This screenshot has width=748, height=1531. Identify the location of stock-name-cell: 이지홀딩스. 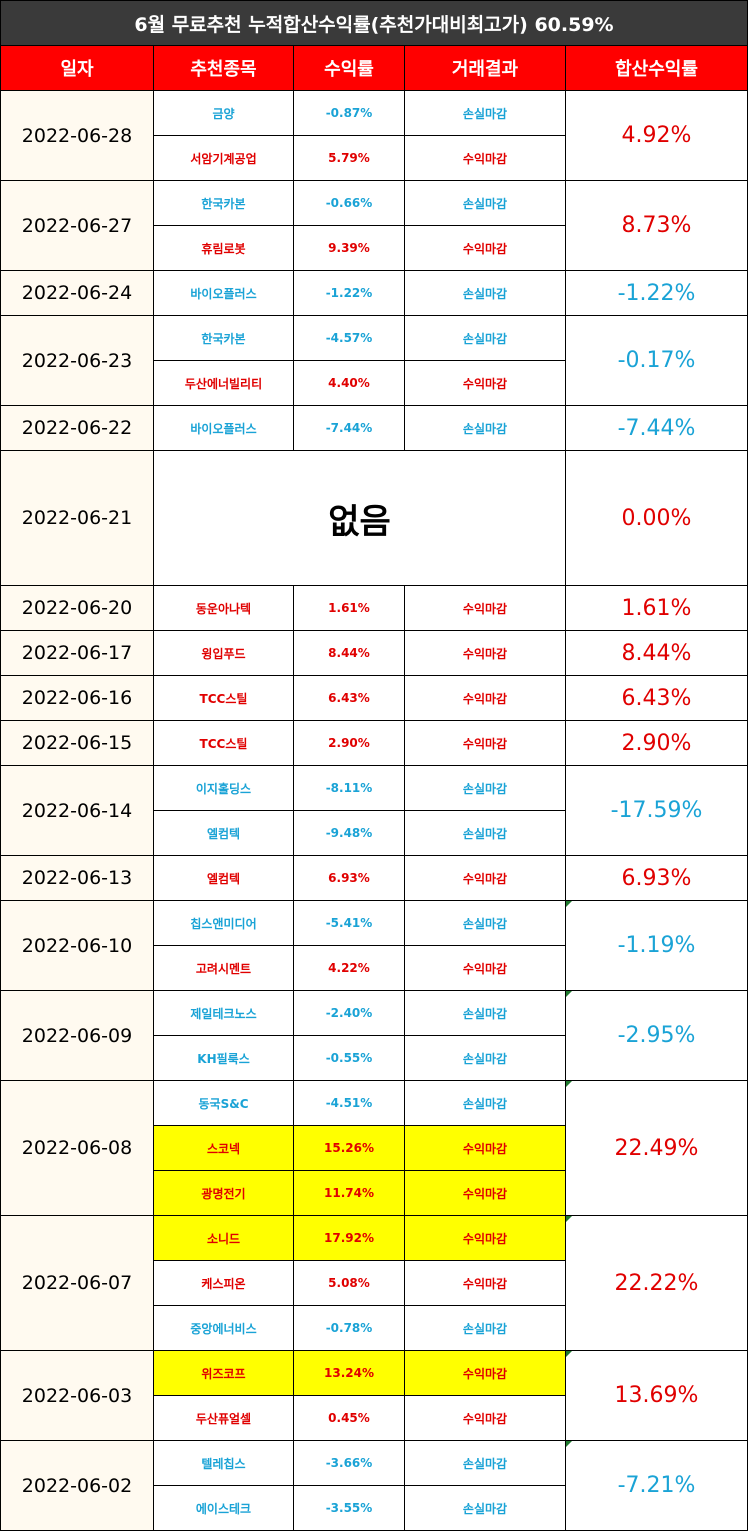
(224, 788).